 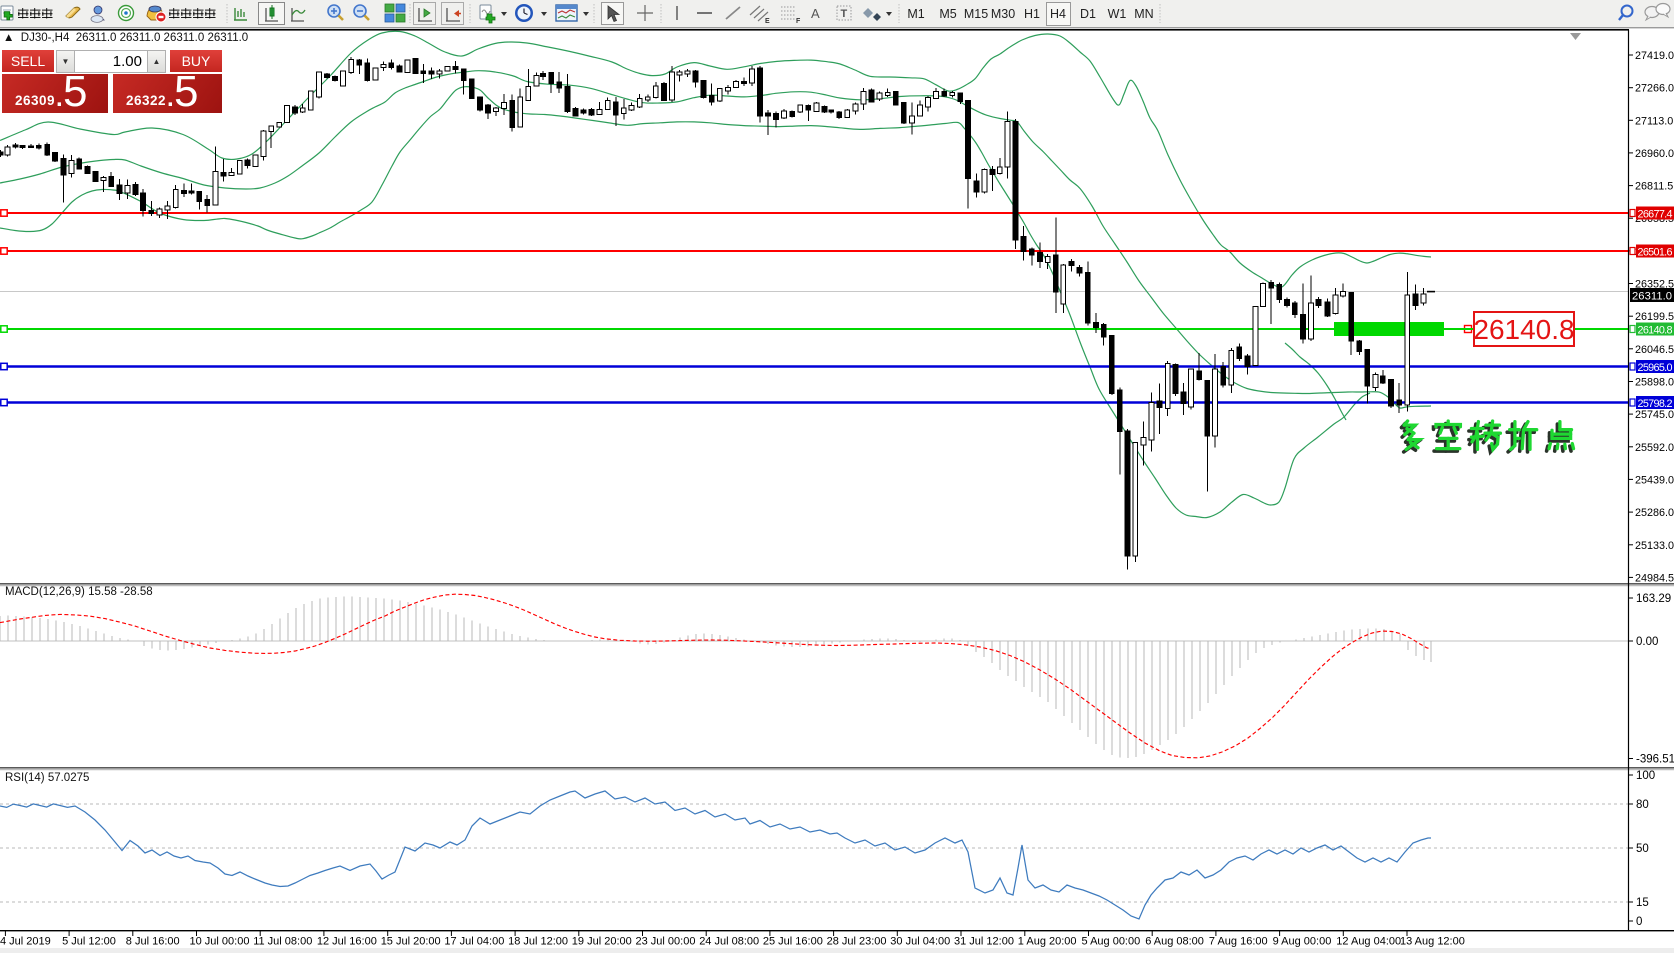 What do you see at coordinates (1654, 154) in the screenshot?
I see `svg-text: 26960.0` at bounding box center [1654, 154].